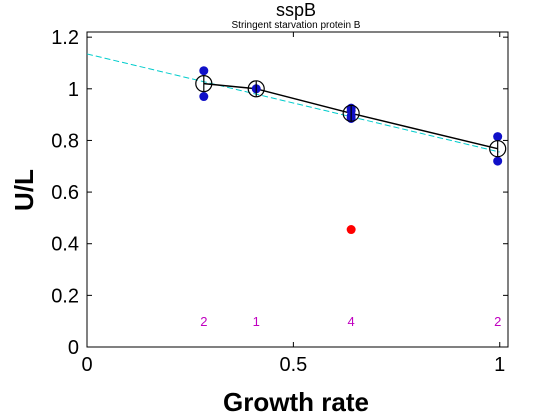  I want to click on replicate-count-label: 4, so click(351, 321).